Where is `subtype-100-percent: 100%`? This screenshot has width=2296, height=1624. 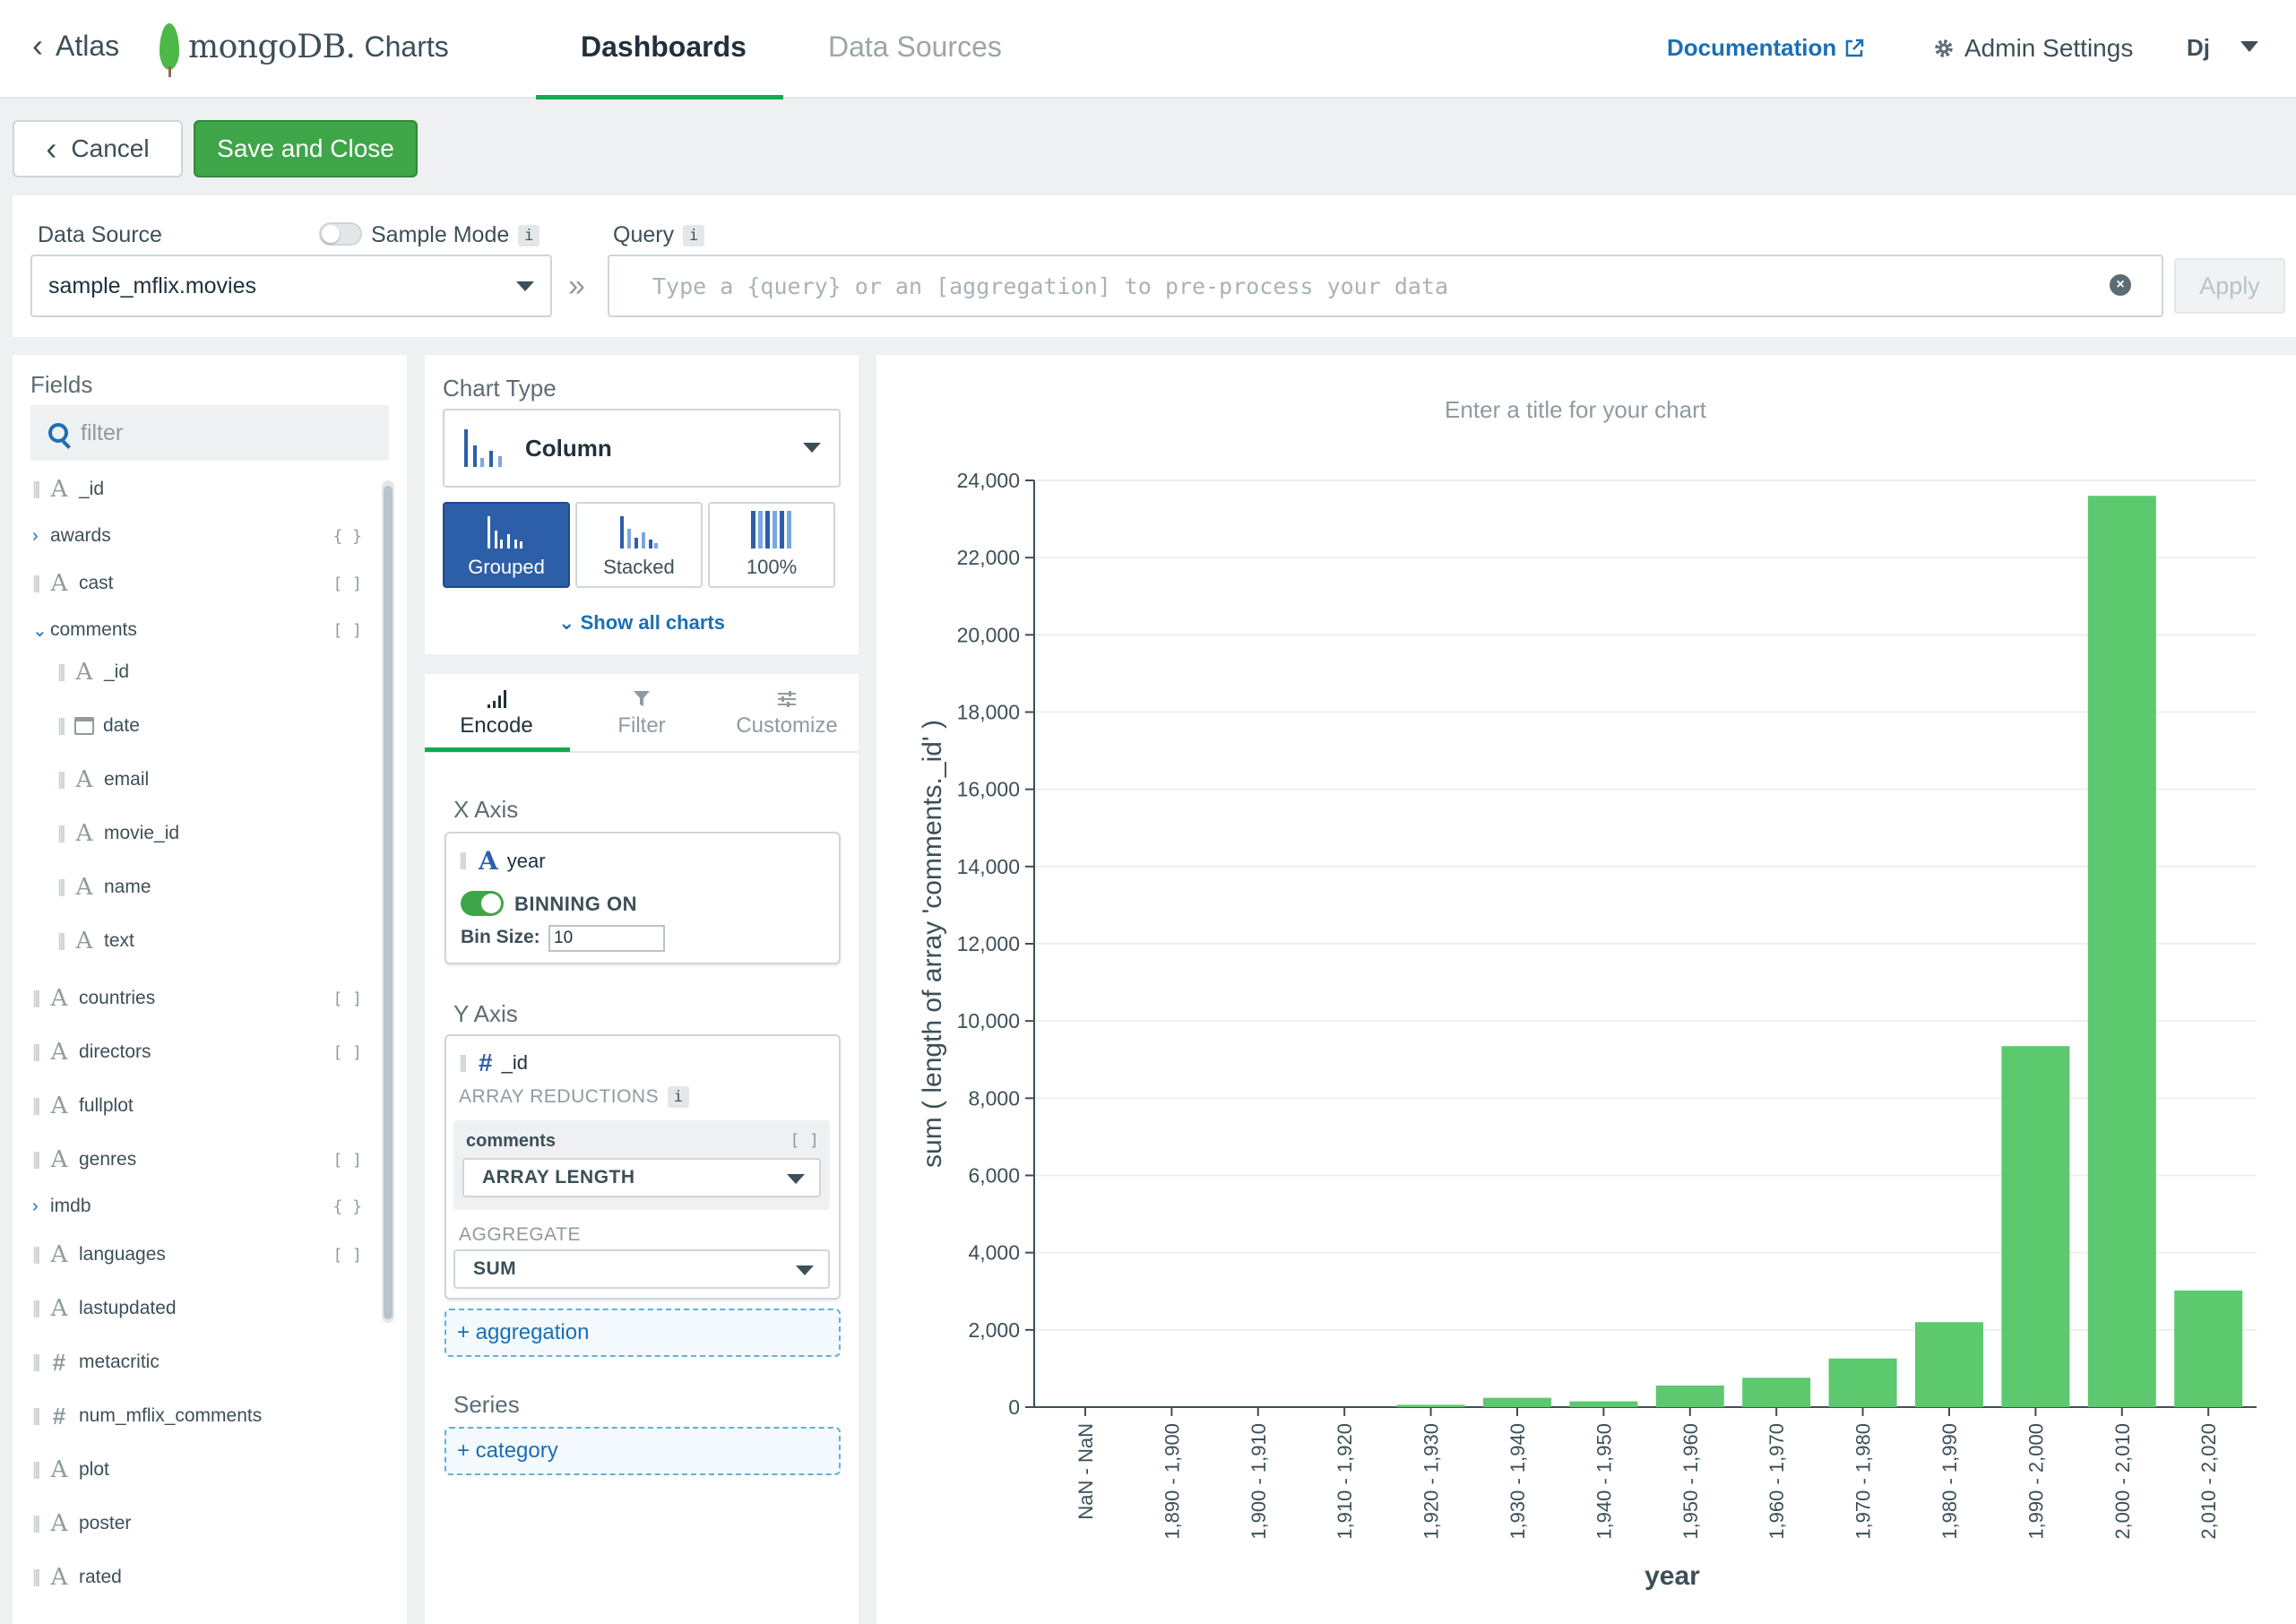 subtype-100-percent: 100% is located at coordinates (772, 545).